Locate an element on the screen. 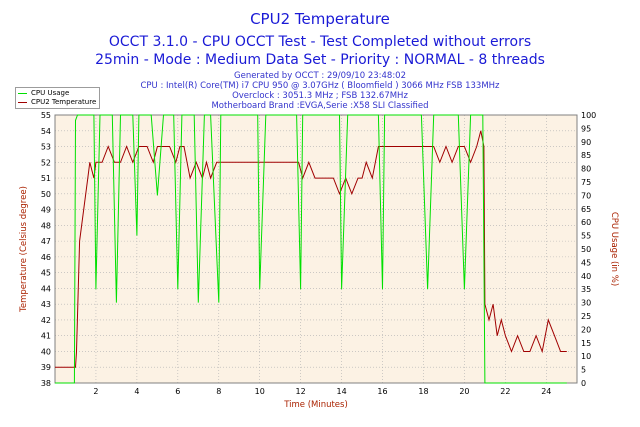 The height and width of the screenshot is (427, 640). y2-tick-label: 100 is located at coordinates (588, 115).